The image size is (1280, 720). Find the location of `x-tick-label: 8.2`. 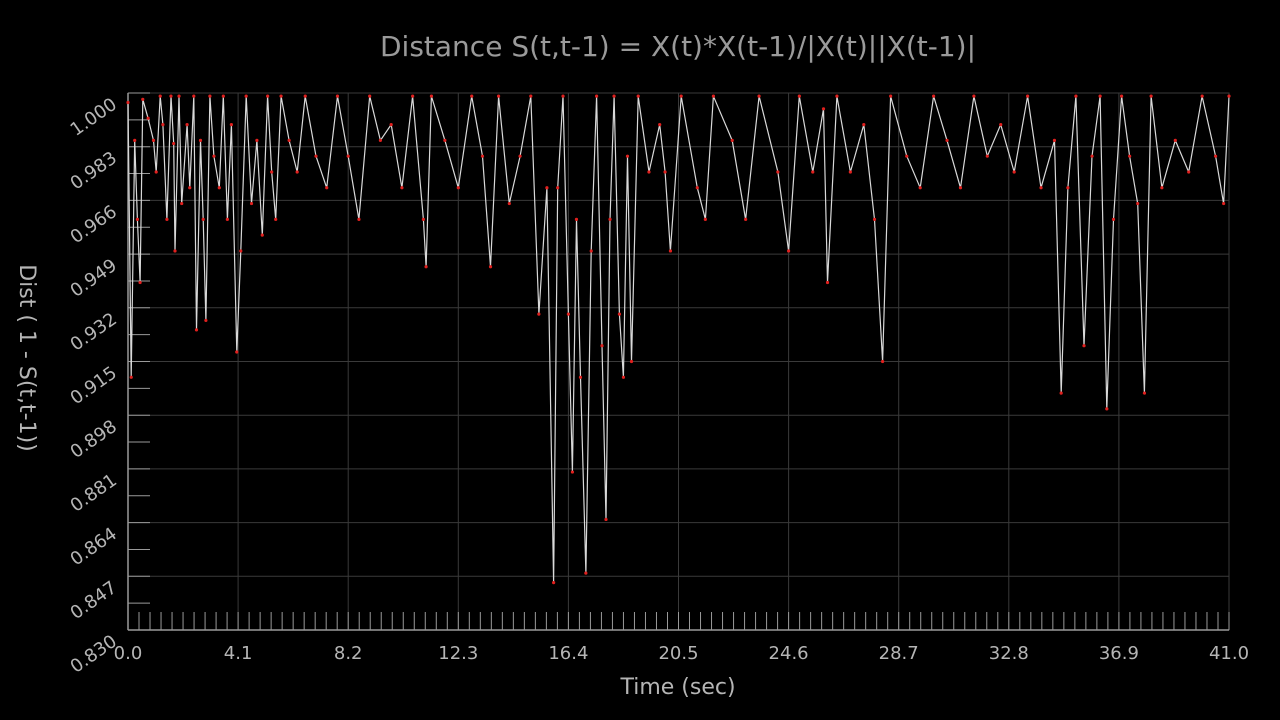

x-tick-label: 8.2 is located at coordinates (348, 653).